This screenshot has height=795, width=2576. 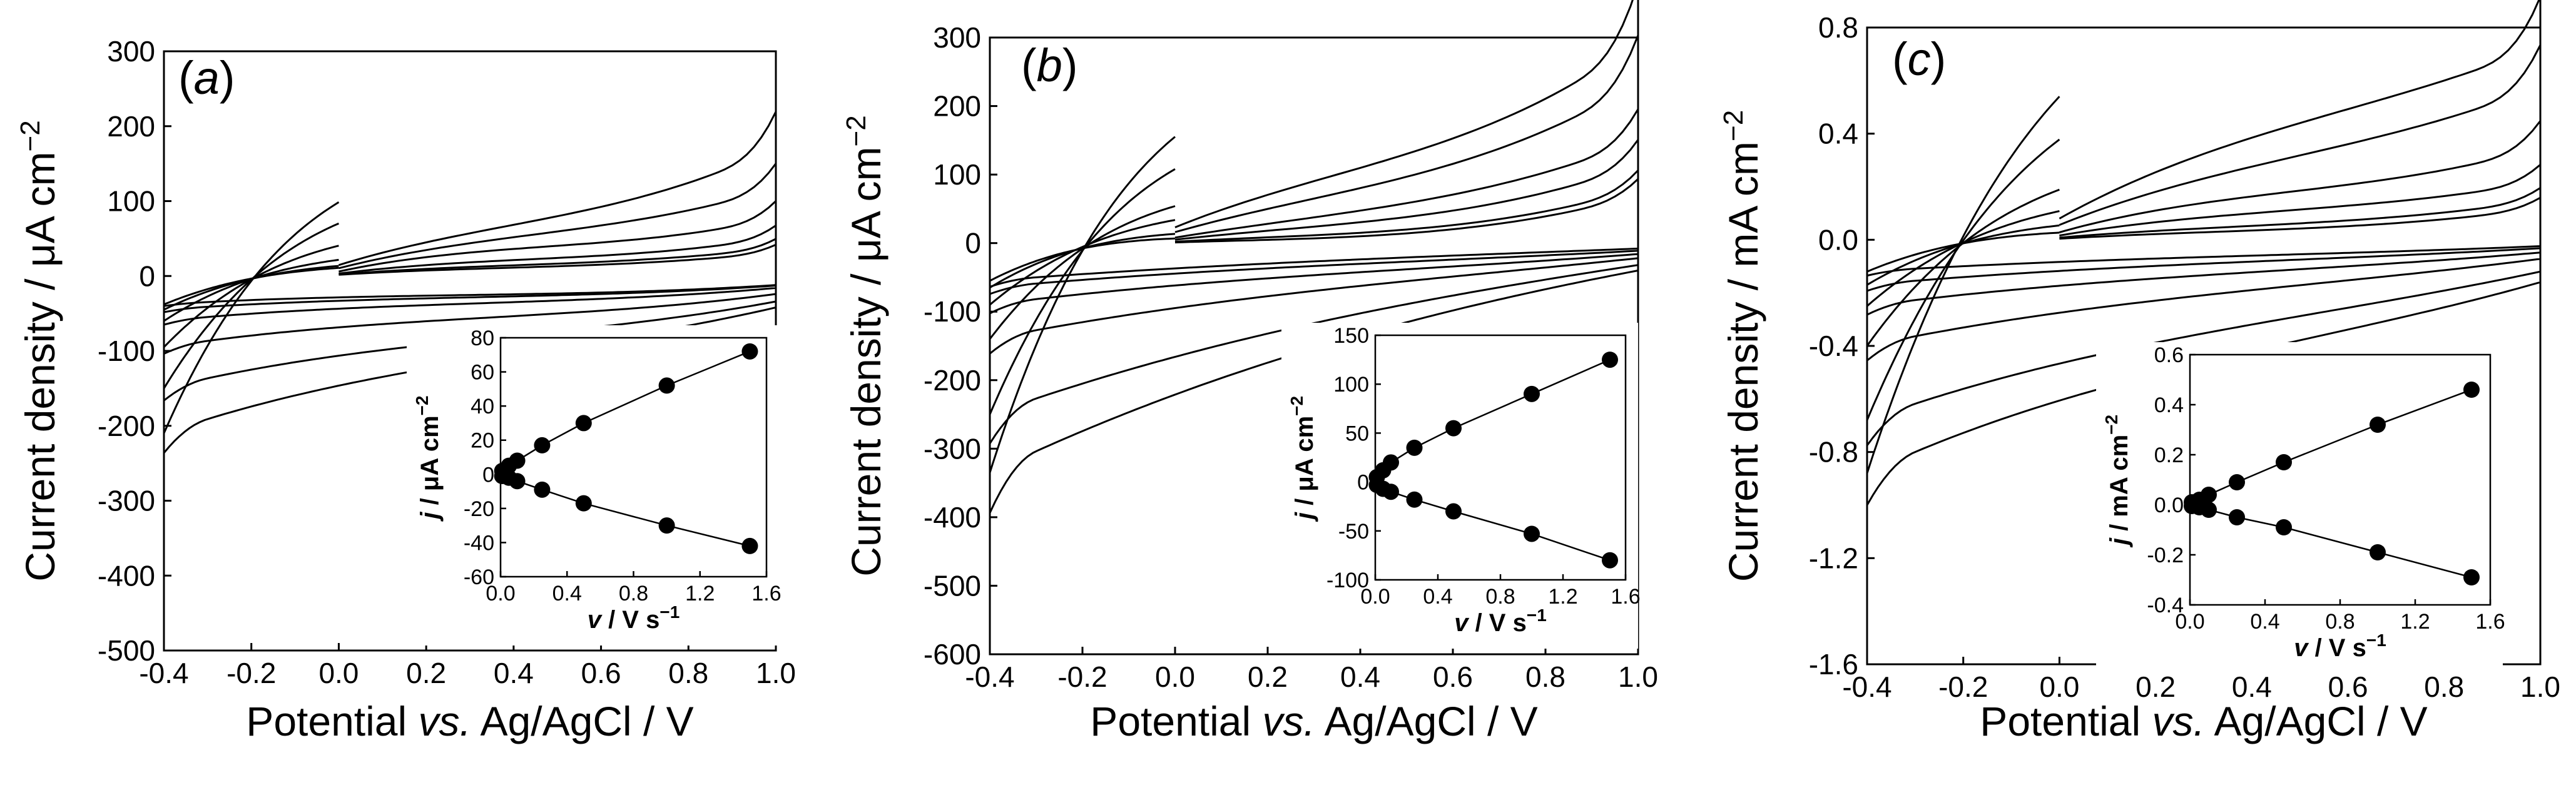 What do you see at coordinates (1268, 677) in the screenshot?
I see `x-tick-label: 0.2` at bounding box center [1268, 677].